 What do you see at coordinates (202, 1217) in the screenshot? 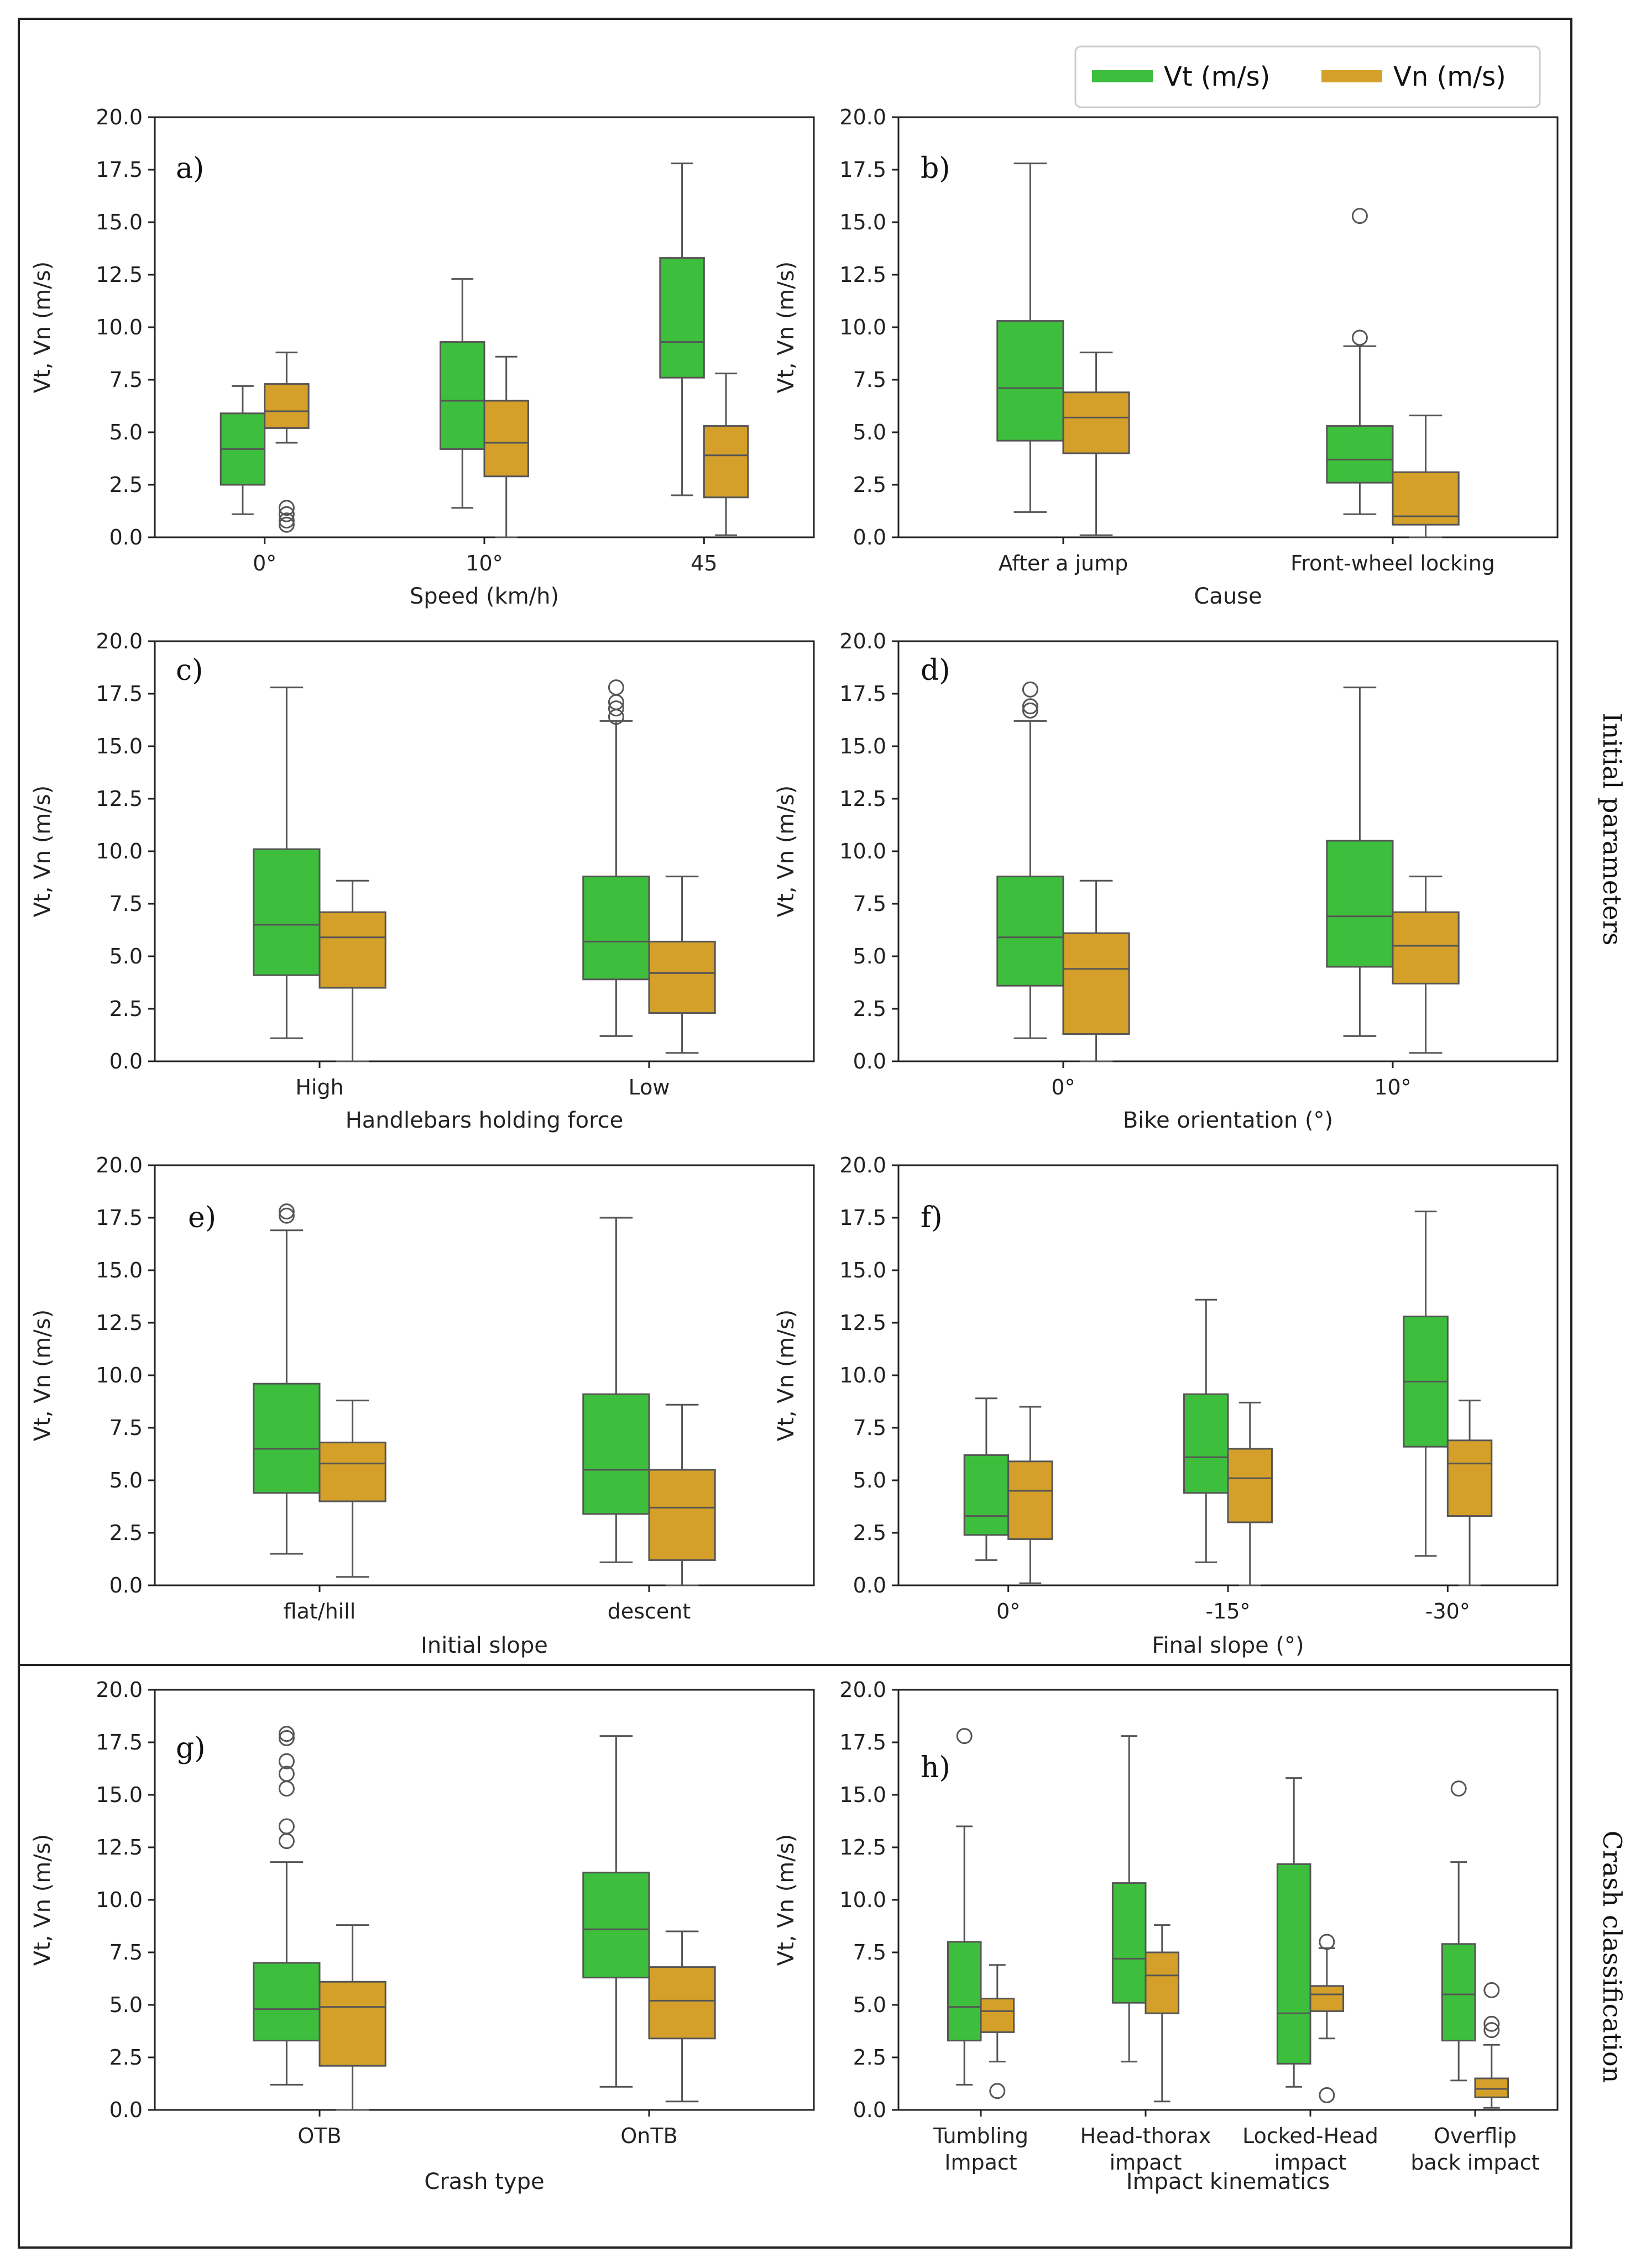
I see `panel-letter: e)` at bounding box center [202, 1217].